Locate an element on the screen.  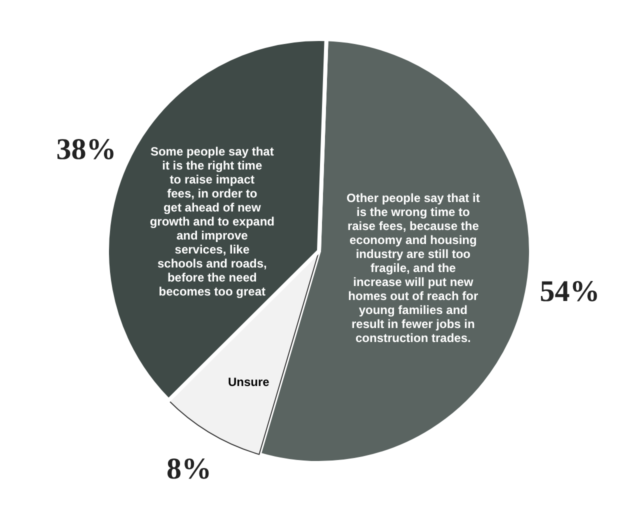
category-label: Some people say that it is the right time to raise impact fees, in order to get ahead of new growth and to expand and improve services, like schools and roads, before the need becomes too great is located at coordinates (212, 221).